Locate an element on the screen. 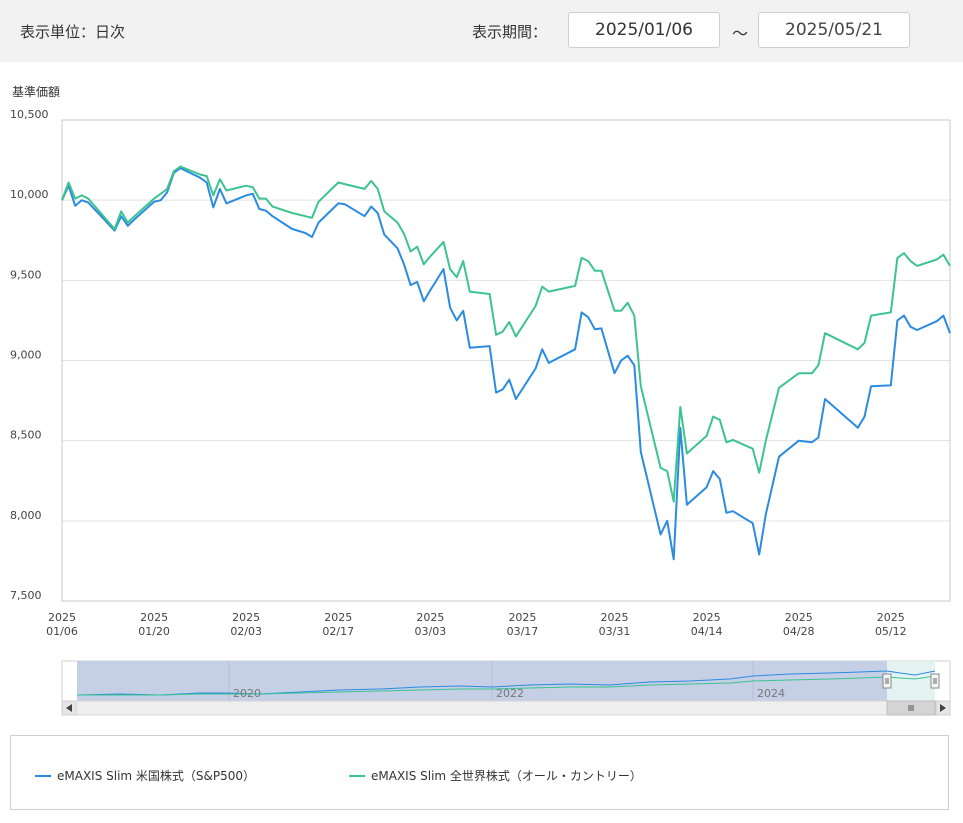 This screenshot has width=963, height=823. navigator-series-allcountry is located at coordinates (506, 685).